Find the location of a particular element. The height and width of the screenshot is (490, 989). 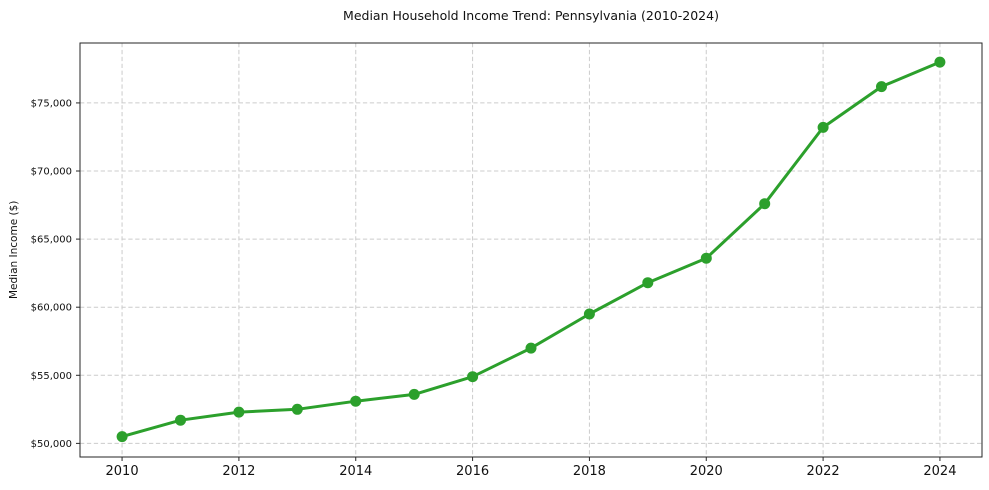

y-tick-label: $50,000 is located at coordinates (51, 444).